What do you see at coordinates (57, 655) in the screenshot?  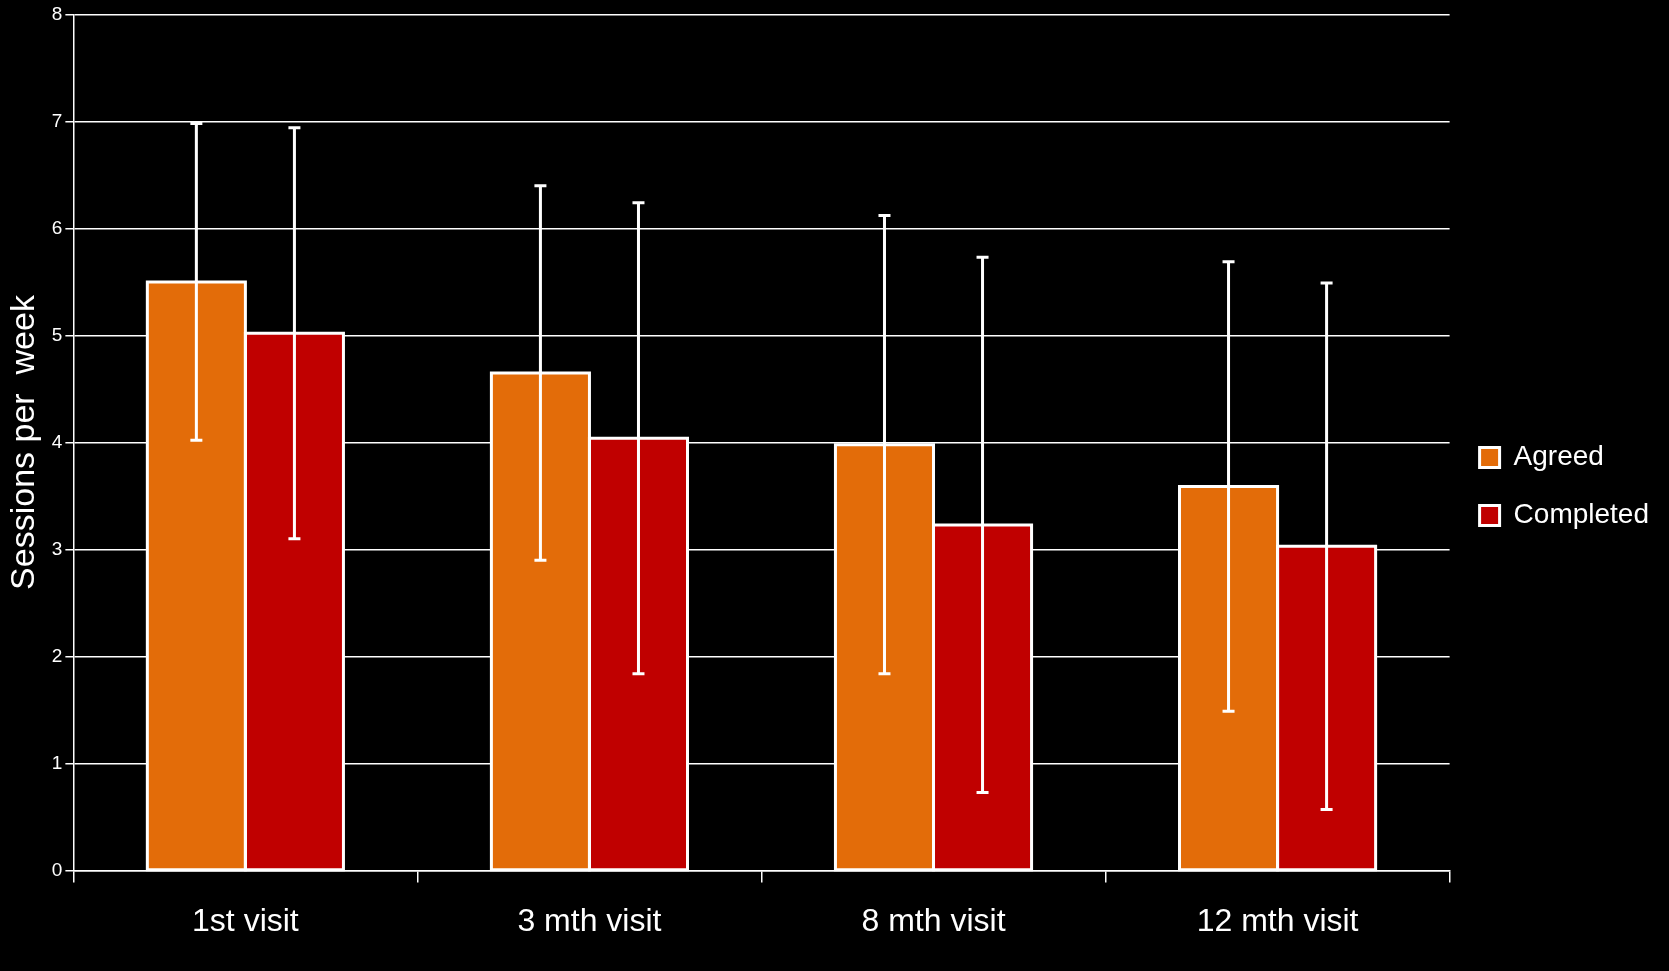 I see `y-tick-label: 2` at bounding box center [57, 655].